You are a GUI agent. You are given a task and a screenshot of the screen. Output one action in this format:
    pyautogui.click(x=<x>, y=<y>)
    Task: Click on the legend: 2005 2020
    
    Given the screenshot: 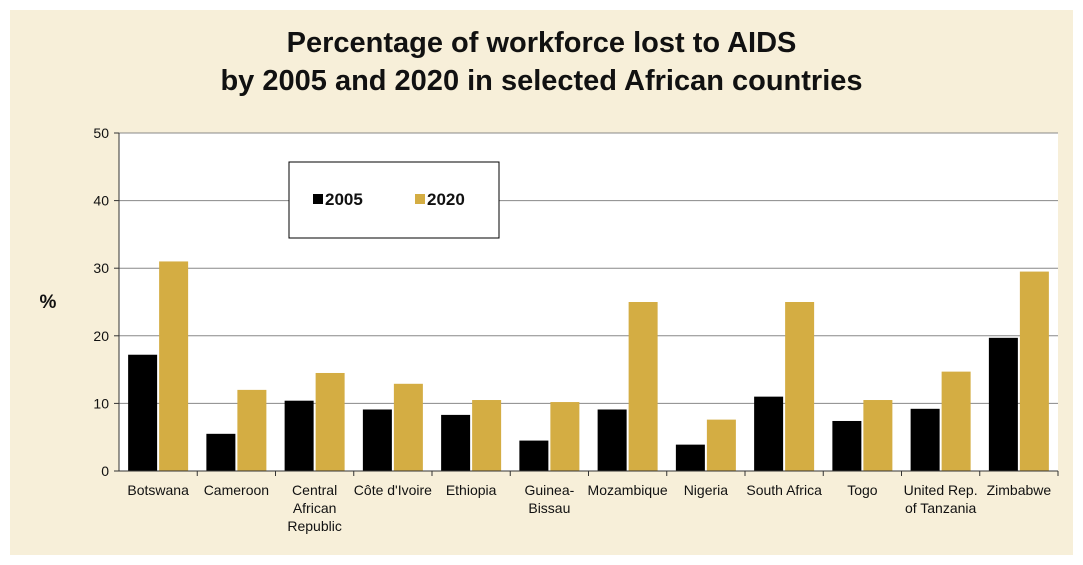 What is the action you would take?
    pyautogui.click(x=394, y=200)
    